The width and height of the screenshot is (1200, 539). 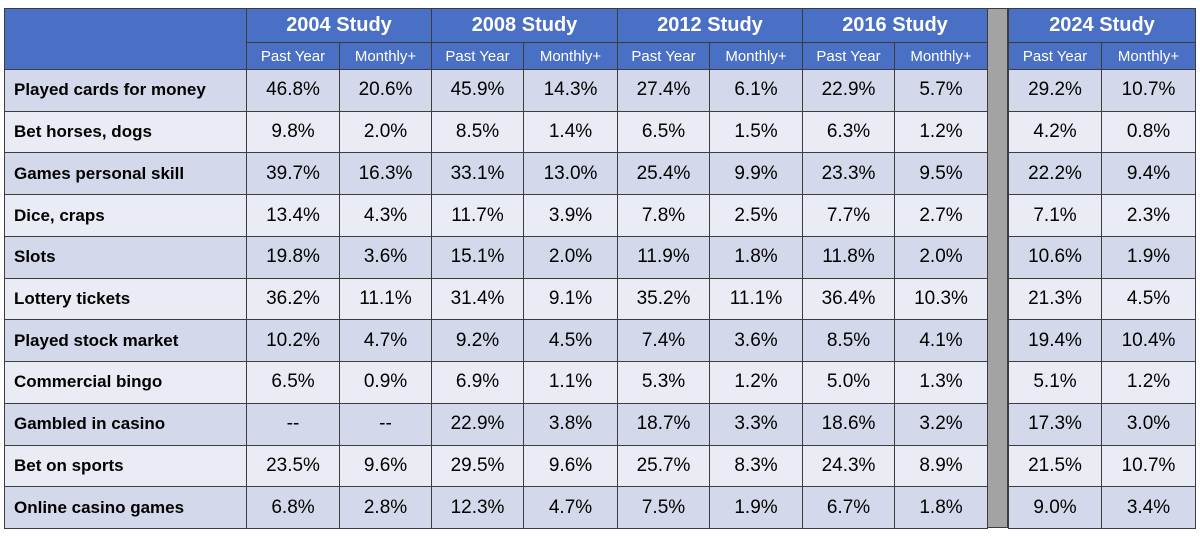 I want to click on value-cell: 3.2%, so click(x=941, y=424).